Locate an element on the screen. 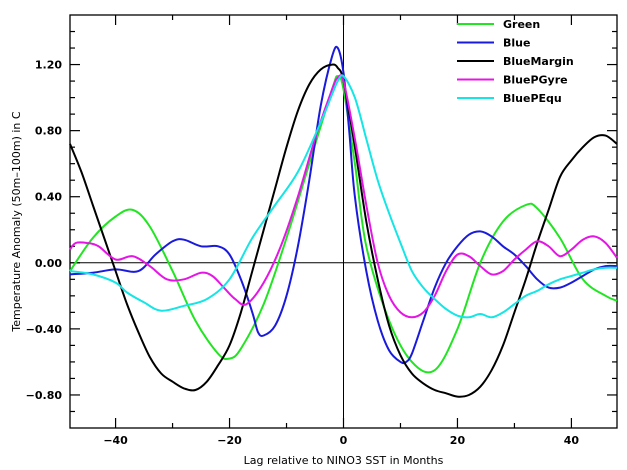 The width and height of the screenshot is (627, 470). y-tick-label: 1.20 is located at coordinates (48, 65).